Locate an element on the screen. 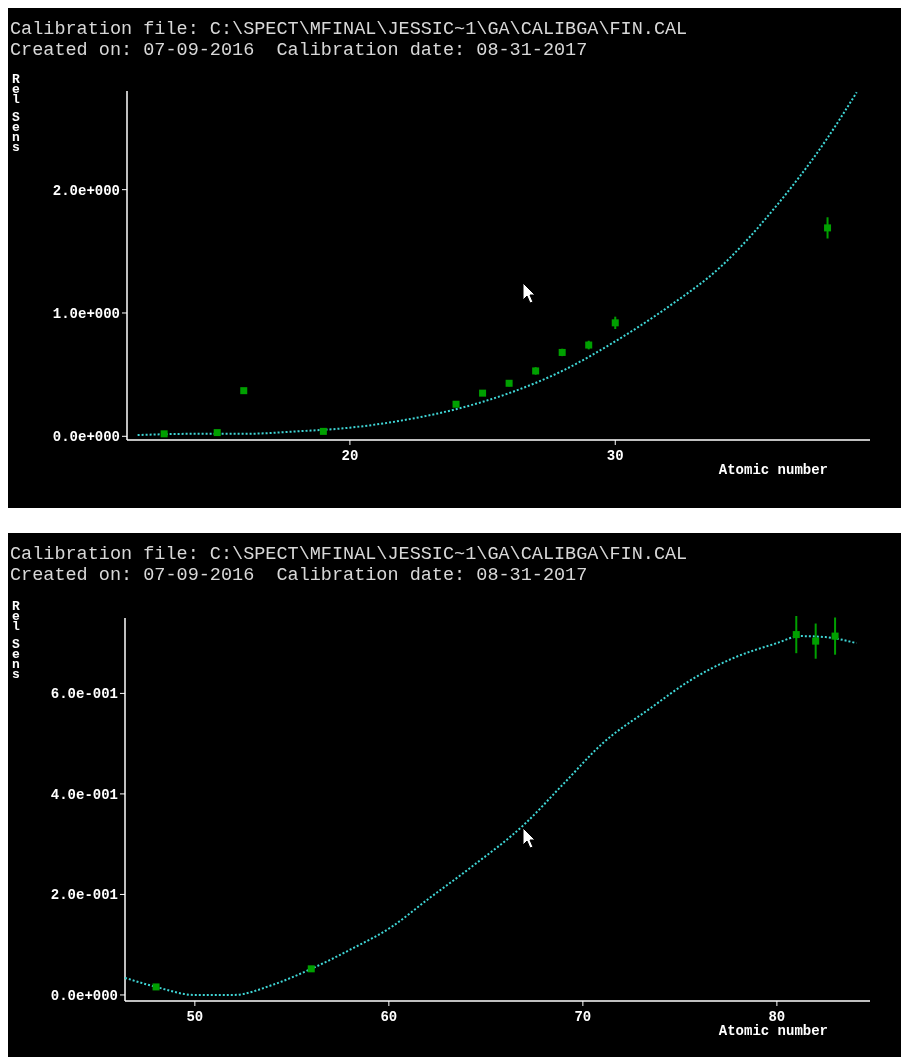 The height and width of the screenshot is (1057, 901). x-tick-label: 80 is located at coordinates (777, 1017).